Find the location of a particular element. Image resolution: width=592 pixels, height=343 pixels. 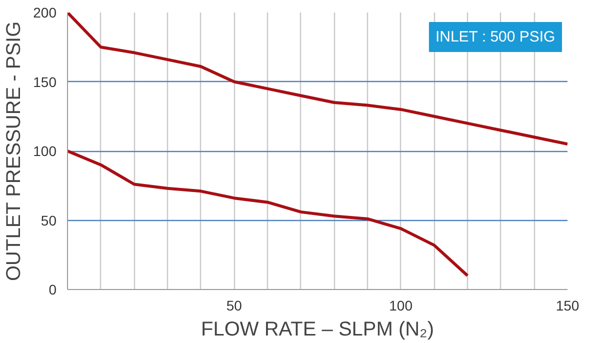

y-tick-label: 0 is located at coordinates (52, 290).